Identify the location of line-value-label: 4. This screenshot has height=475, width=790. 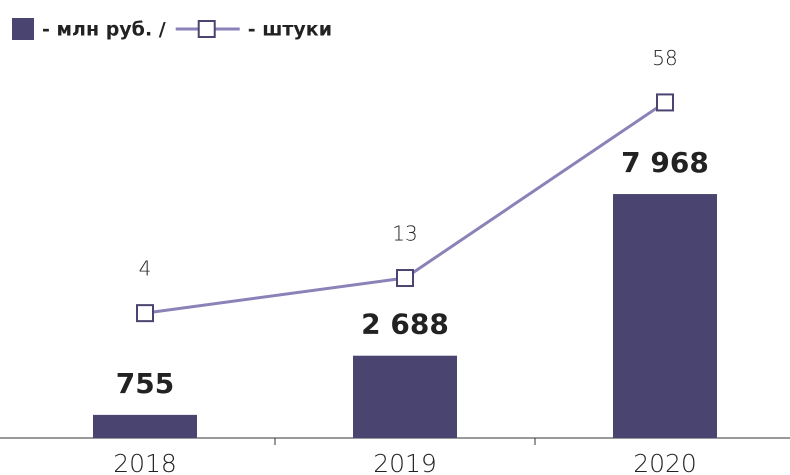
(145, 269).